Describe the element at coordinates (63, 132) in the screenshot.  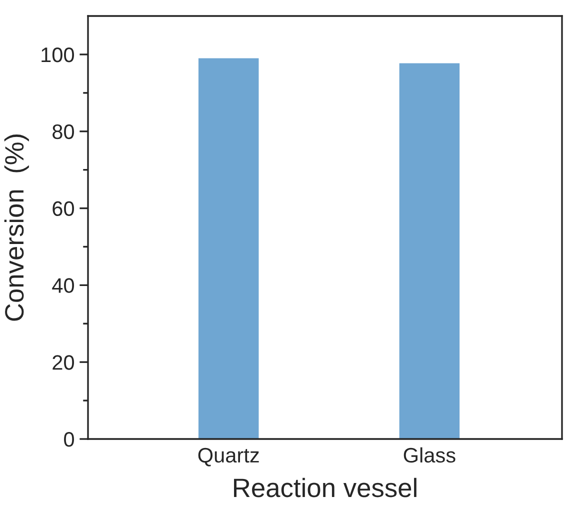
I see `y-tick-label: 80` at that location.